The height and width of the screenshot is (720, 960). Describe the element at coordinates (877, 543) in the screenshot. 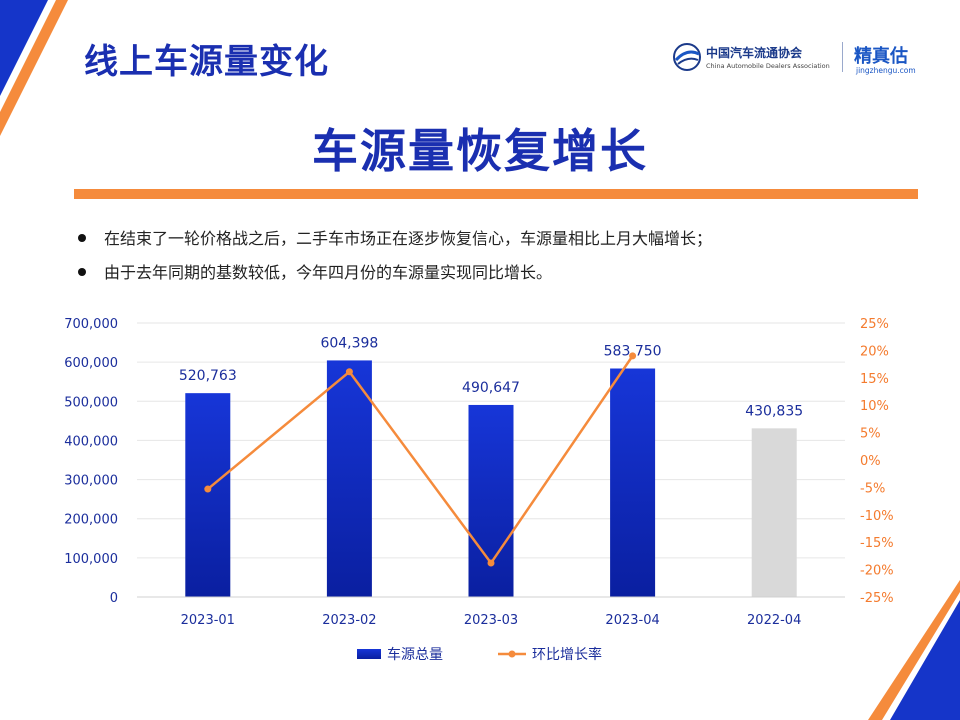

I see `y-right-tick-label: -15%` at that location.